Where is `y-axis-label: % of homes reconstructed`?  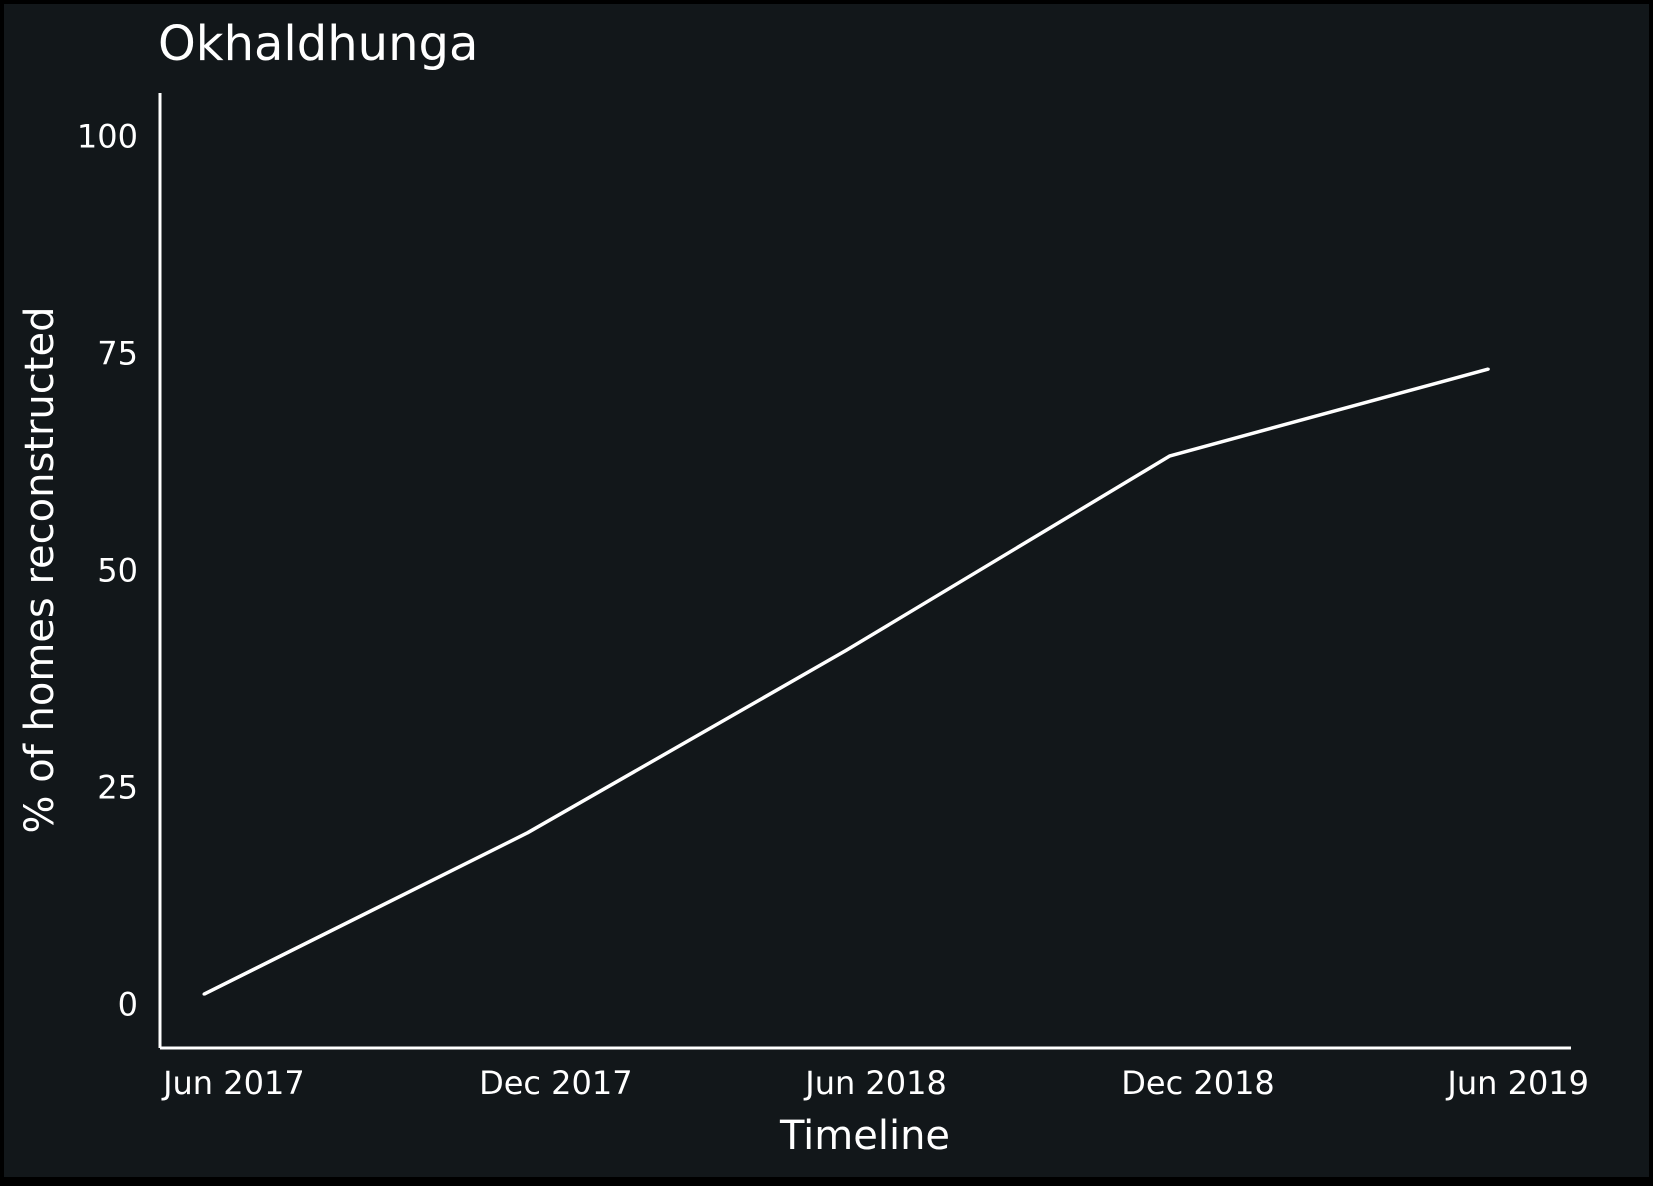 y-axis-label: % of homes reconstructed is located at coordinates (40, 570).